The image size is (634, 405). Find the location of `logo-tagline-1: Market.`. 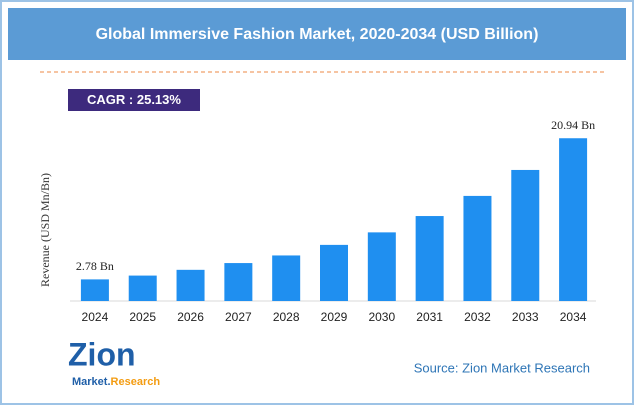

logo-tagline-1: Market. is located at coordinates (91, 382).